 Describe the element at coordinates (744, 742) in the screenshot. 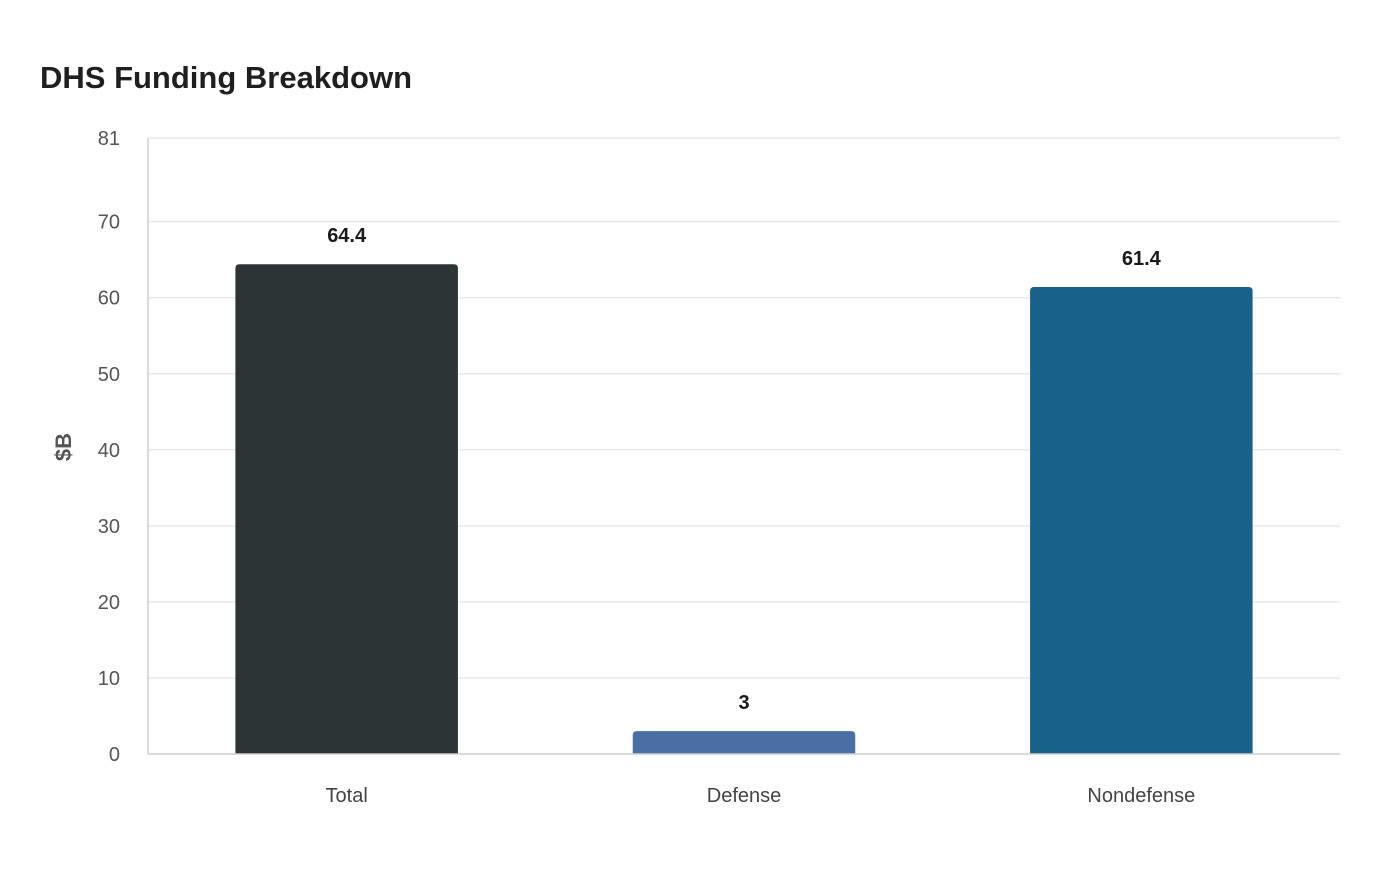

I see `bar-defense` at that location.